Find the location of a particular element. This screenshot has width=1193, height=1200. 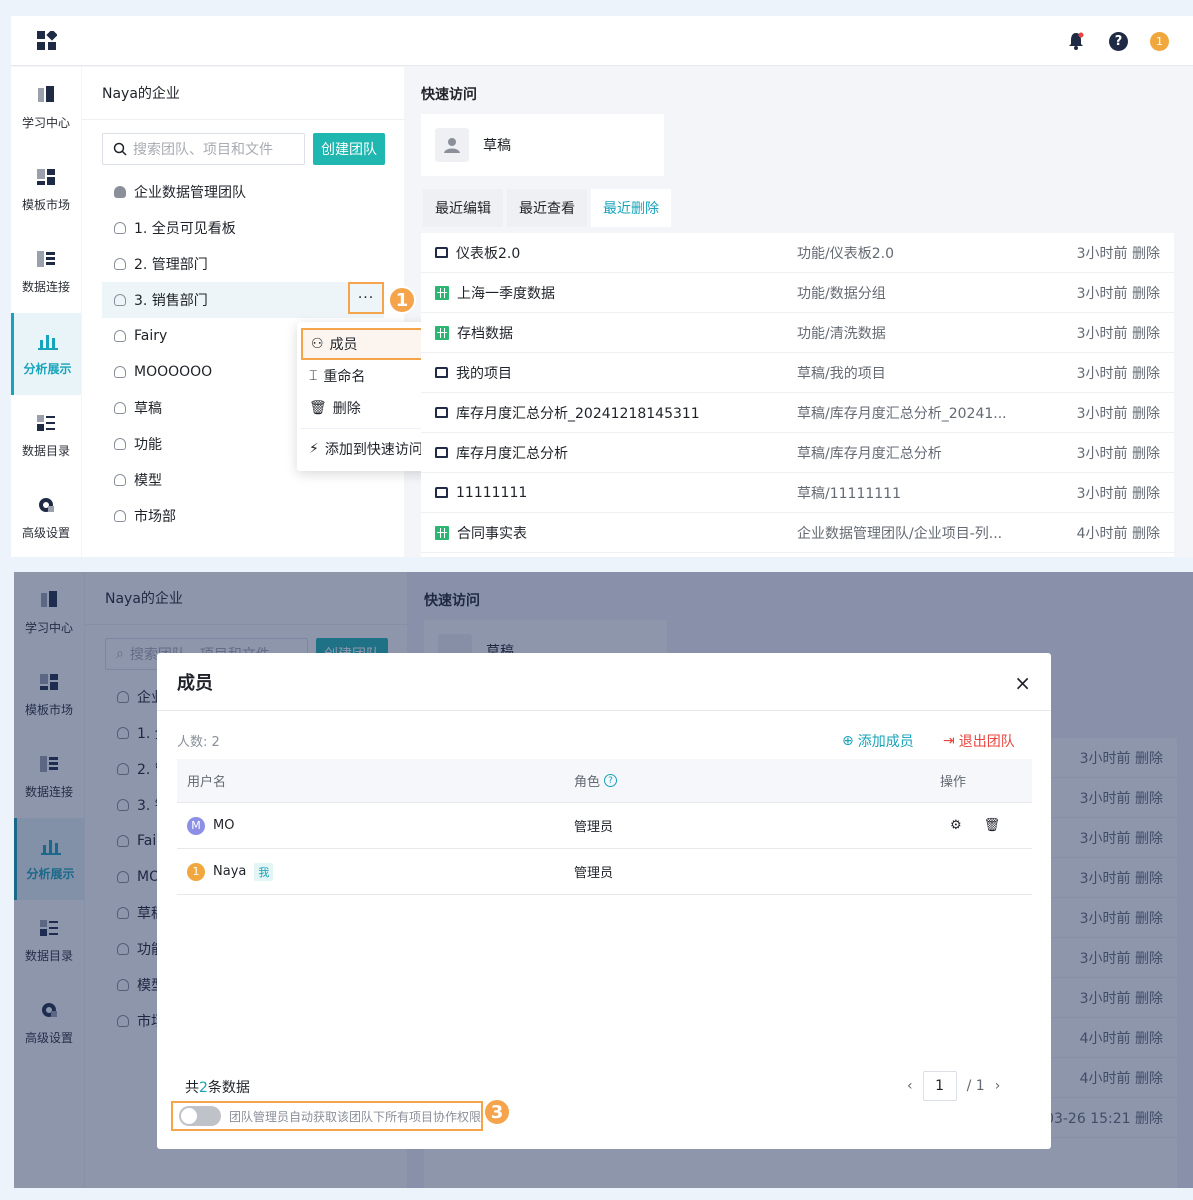

file-row: 11111111 草稿/11111111 3小时前 删除 is located at coordinates (797, 493).